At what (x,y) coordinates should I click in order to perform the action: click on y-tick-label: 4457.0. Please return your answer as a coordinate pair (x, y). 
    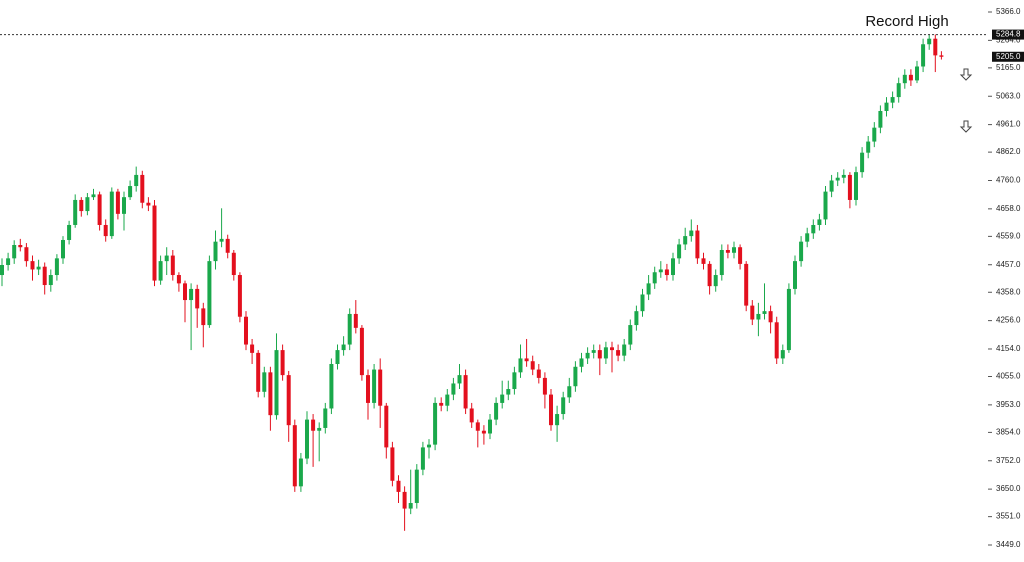
    Looking at the image, I should click on (1008, 264).